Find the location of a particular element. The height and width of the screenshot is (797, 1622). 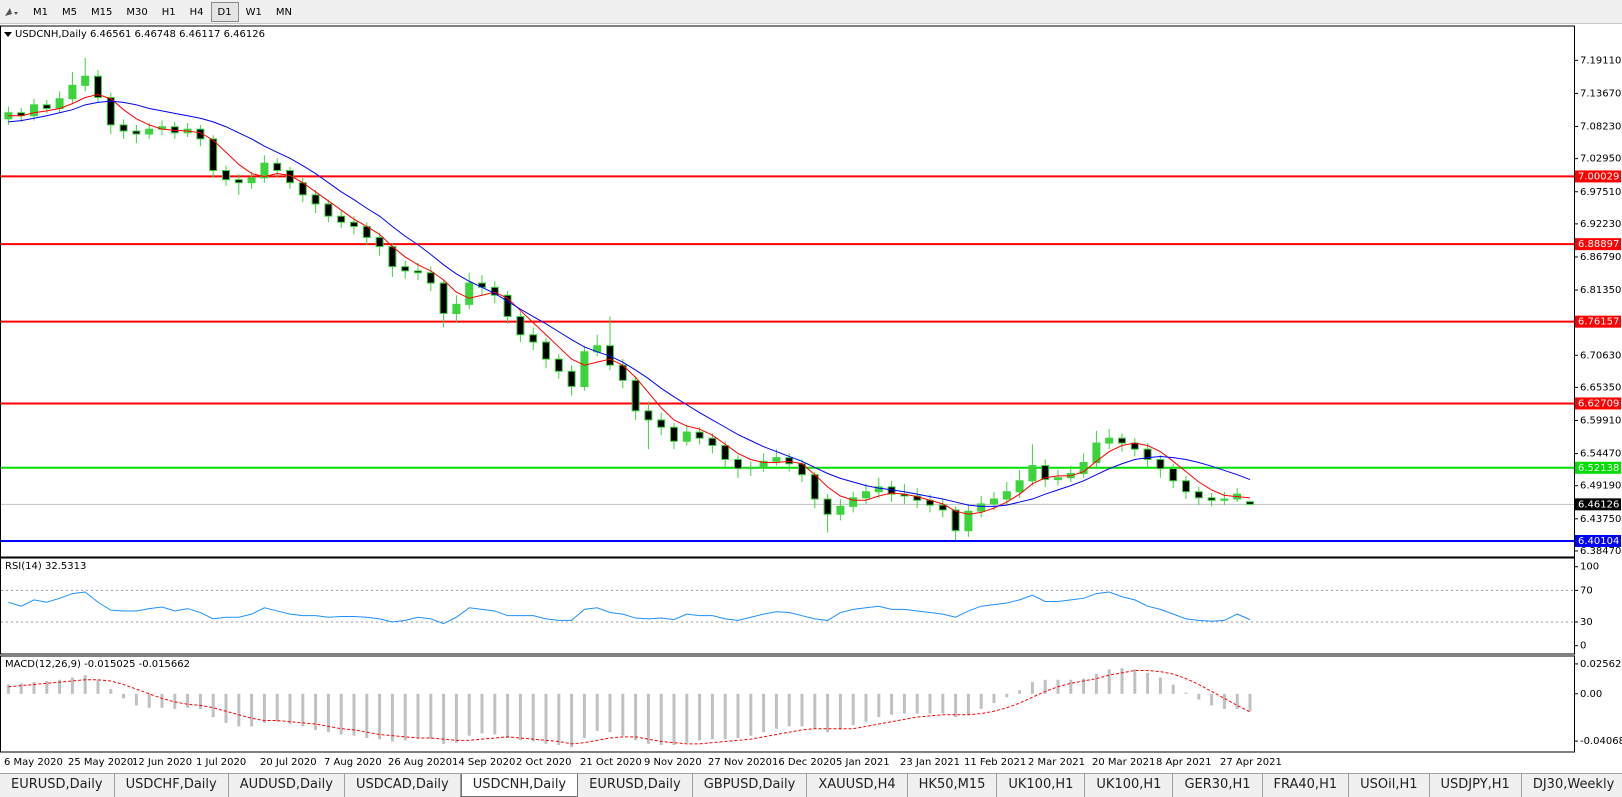

chart-tab: GER30,H1 is located at coordinates (1218, 785).